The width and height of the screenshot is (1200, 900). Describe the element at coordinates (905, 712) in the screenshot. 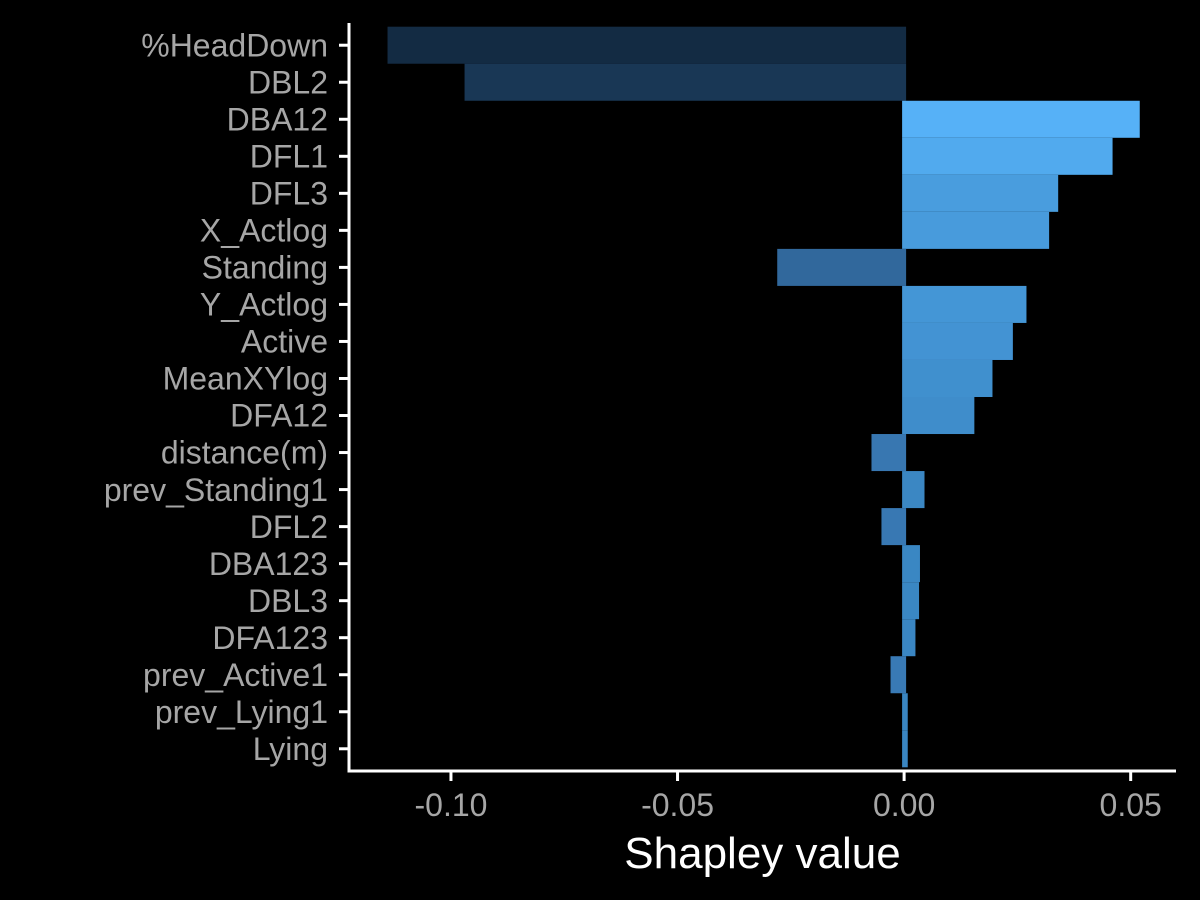

I see `bar-prev_Lying1` at that location.